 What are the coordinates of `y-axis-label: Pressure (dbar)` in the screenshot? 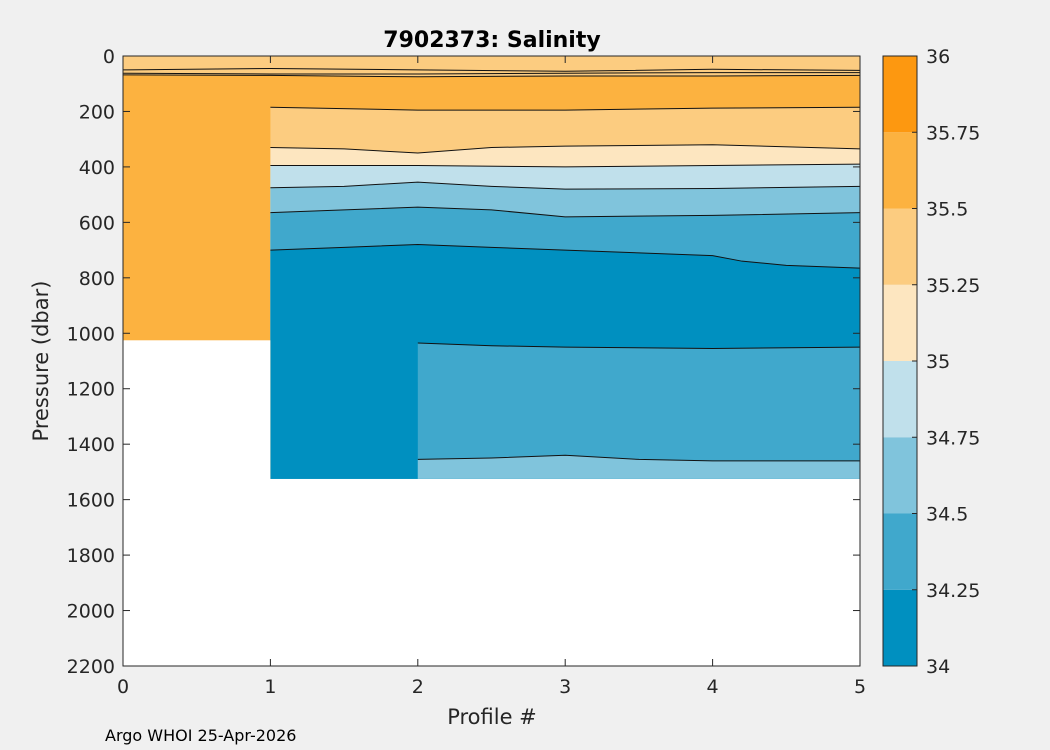 It's located at (41, 361).